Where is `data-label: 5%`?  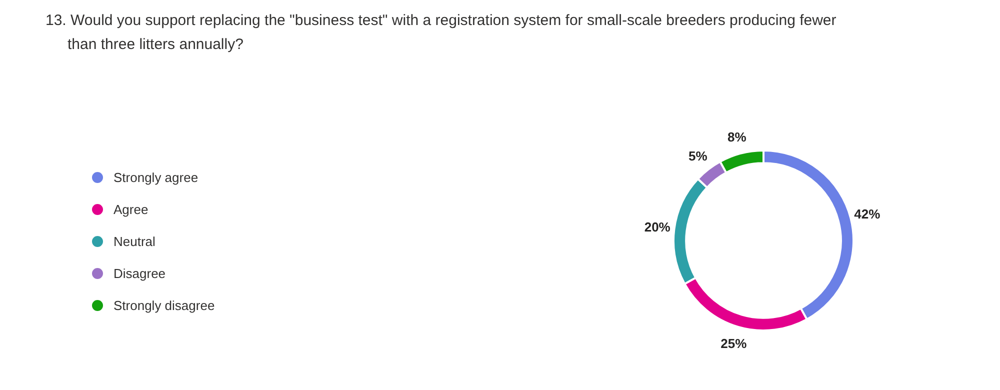 data-label: 5% is located at coordinates (698, 156).